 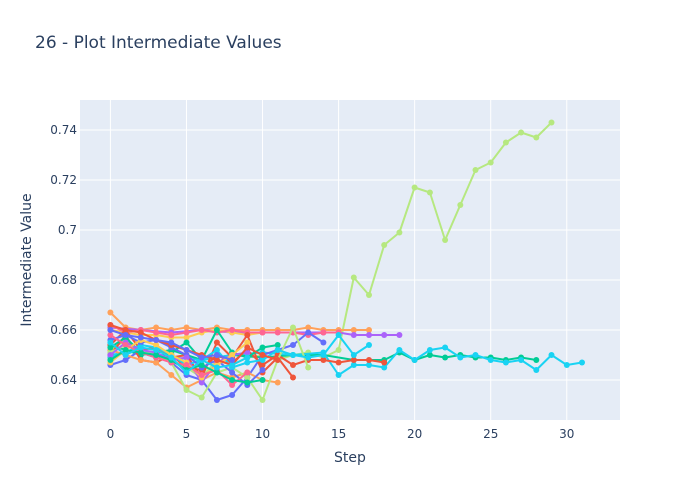 I want to click on x-tick-label: 10, so click(x=262, y=434).